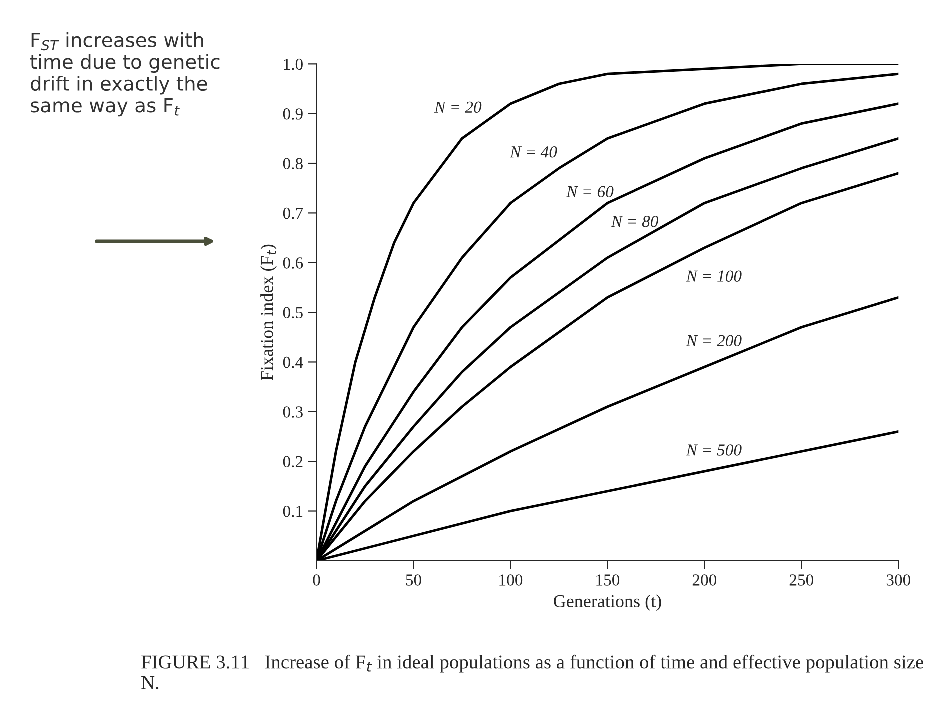 Image resolution: width=940 pixels, height=721 pixels. Describe the element at coordinates (316, 580) in the screenshot. I see `x-tick-label: 0` at that location.